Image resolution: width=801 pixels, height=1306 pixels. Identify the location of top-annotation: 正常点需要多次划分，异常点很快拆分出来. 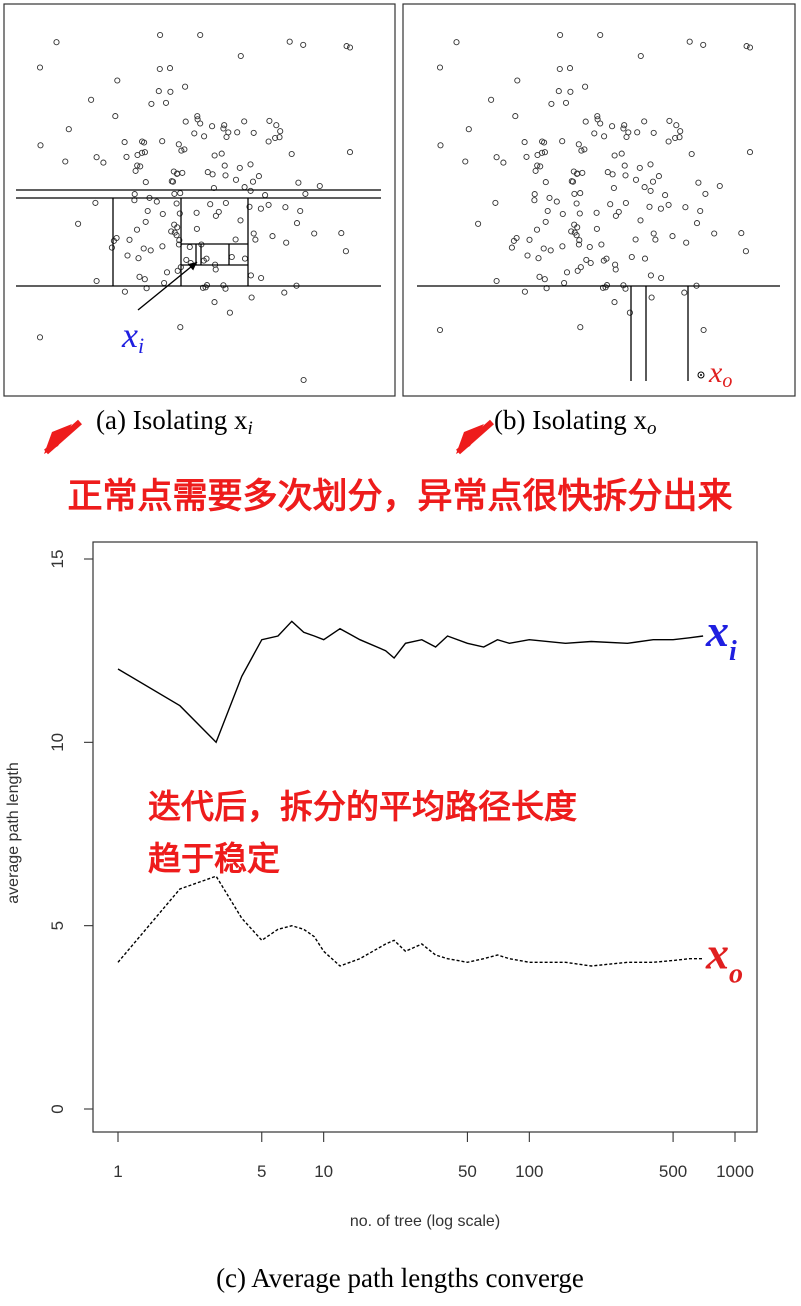
(399, 497).